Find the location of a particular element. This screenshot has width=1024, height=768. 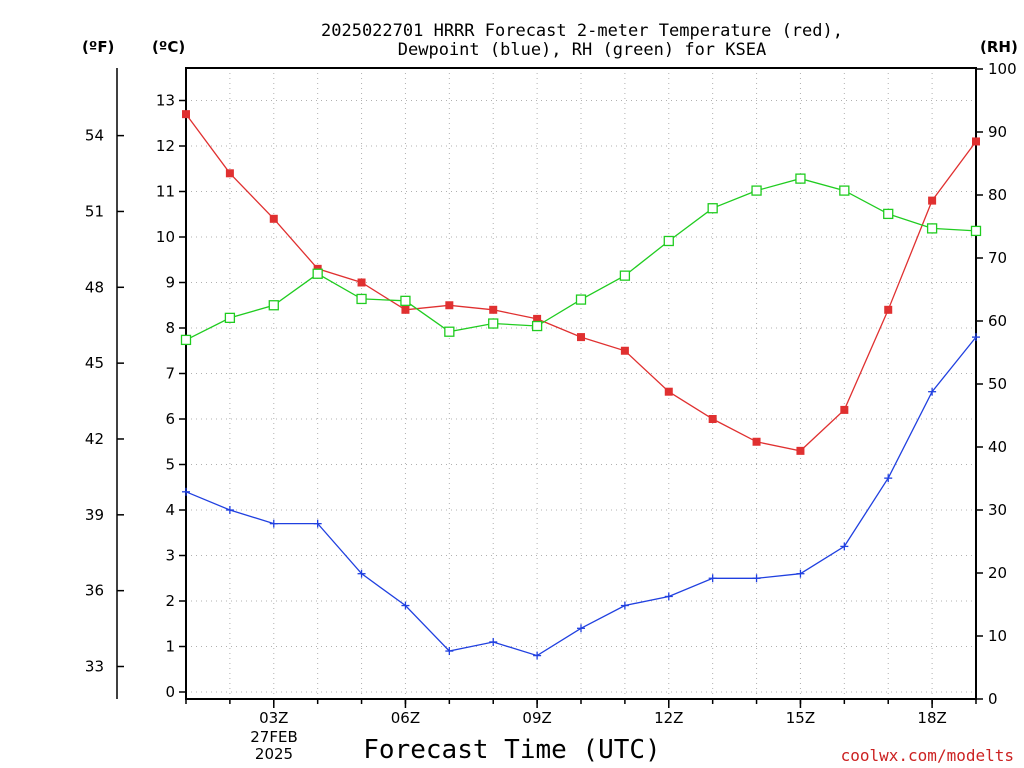

celsius-tick-label-1: 1 is located at coordinates (170, 647).